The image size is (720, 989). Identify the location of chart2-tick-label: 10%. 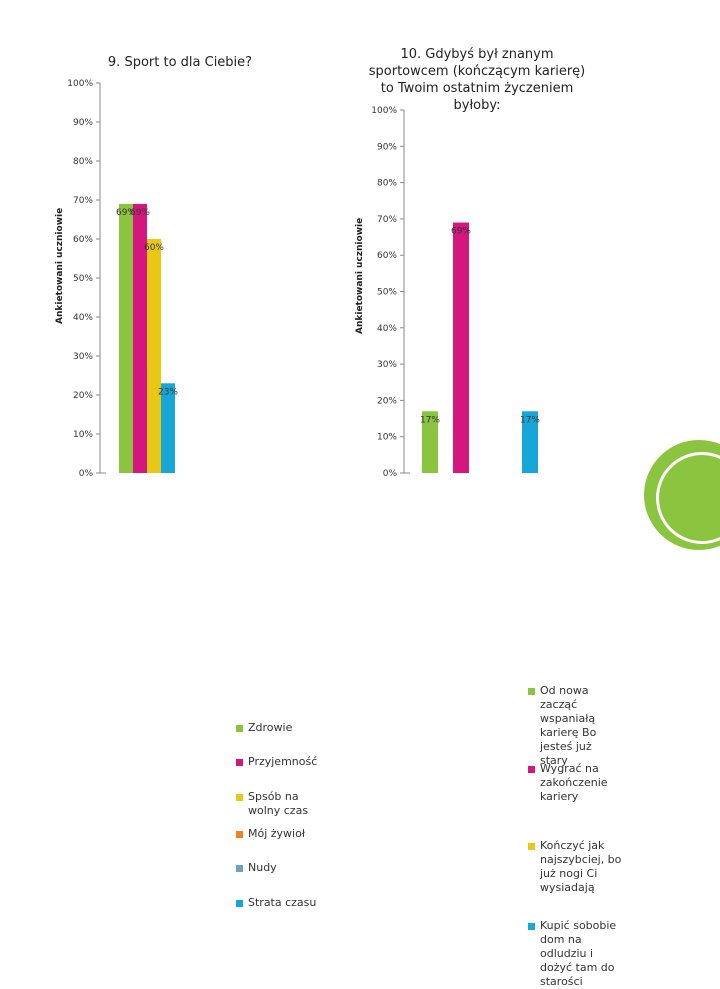
(387, 438).